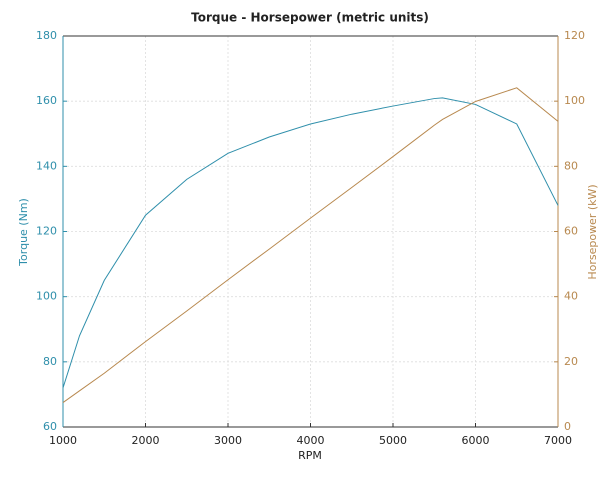 The height and width of the screenshot is (480, 600). Describe the element at coordinates (592, 231) in the screenshot. I see `y2-axis-label: Horsepower (kW)` at that location.